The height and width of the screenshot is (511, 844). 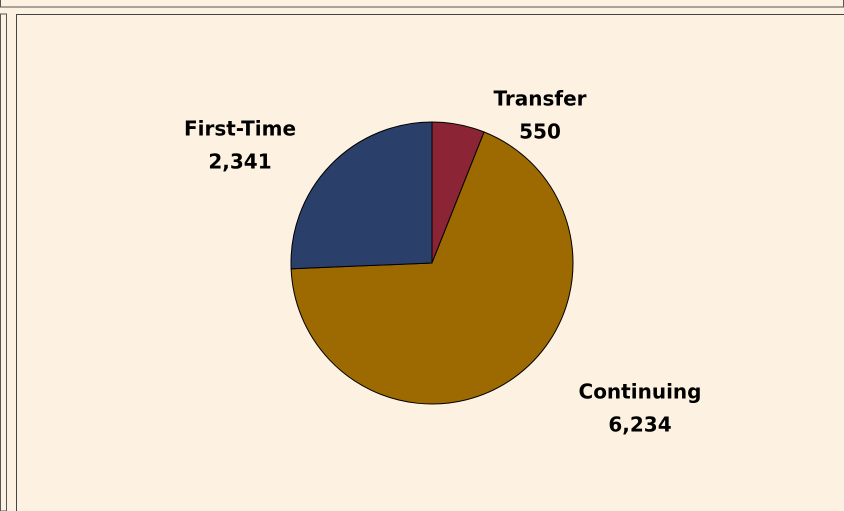 I want to click on slice-label: First-Time, so click(x=240, y=129).